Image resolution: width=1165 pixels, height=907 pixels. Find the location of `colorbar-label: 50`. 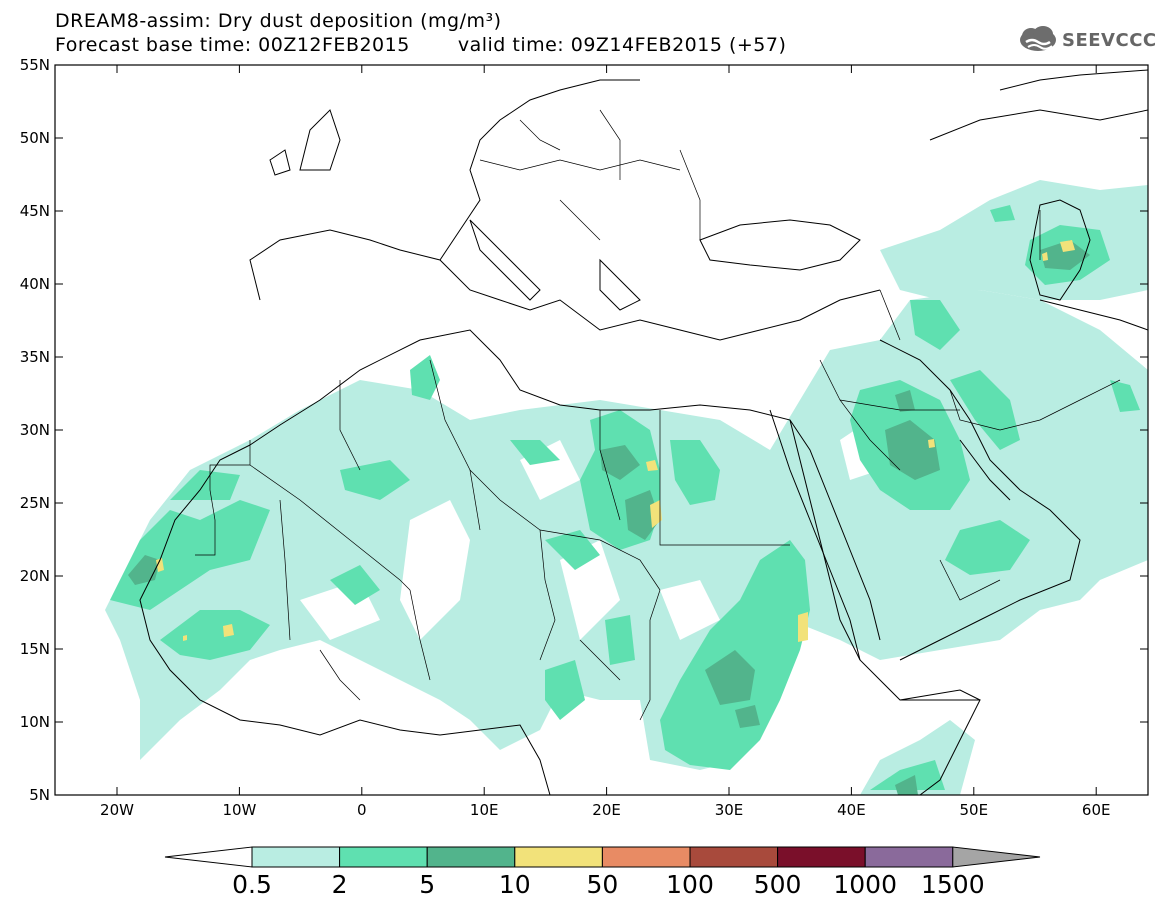

colorbar-label: 50 is located at coordinates (602, 884).